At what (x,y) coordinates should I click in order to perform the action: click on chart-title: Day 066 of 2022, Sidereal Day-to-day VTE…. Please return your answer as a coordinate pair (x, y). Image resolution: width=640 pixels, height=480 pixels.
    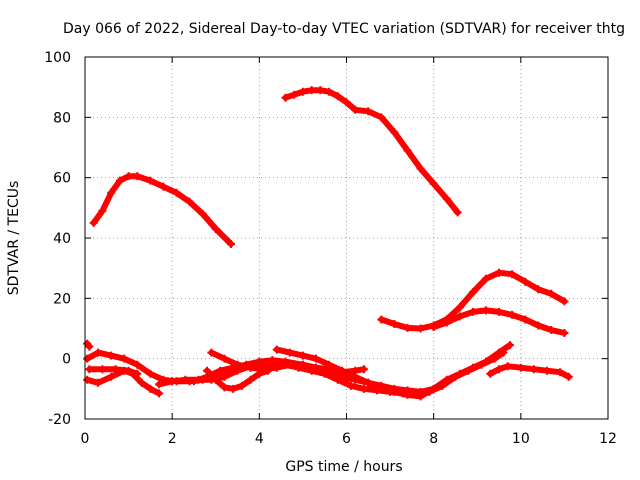
    Looking at the image, I should click on (344, 29).